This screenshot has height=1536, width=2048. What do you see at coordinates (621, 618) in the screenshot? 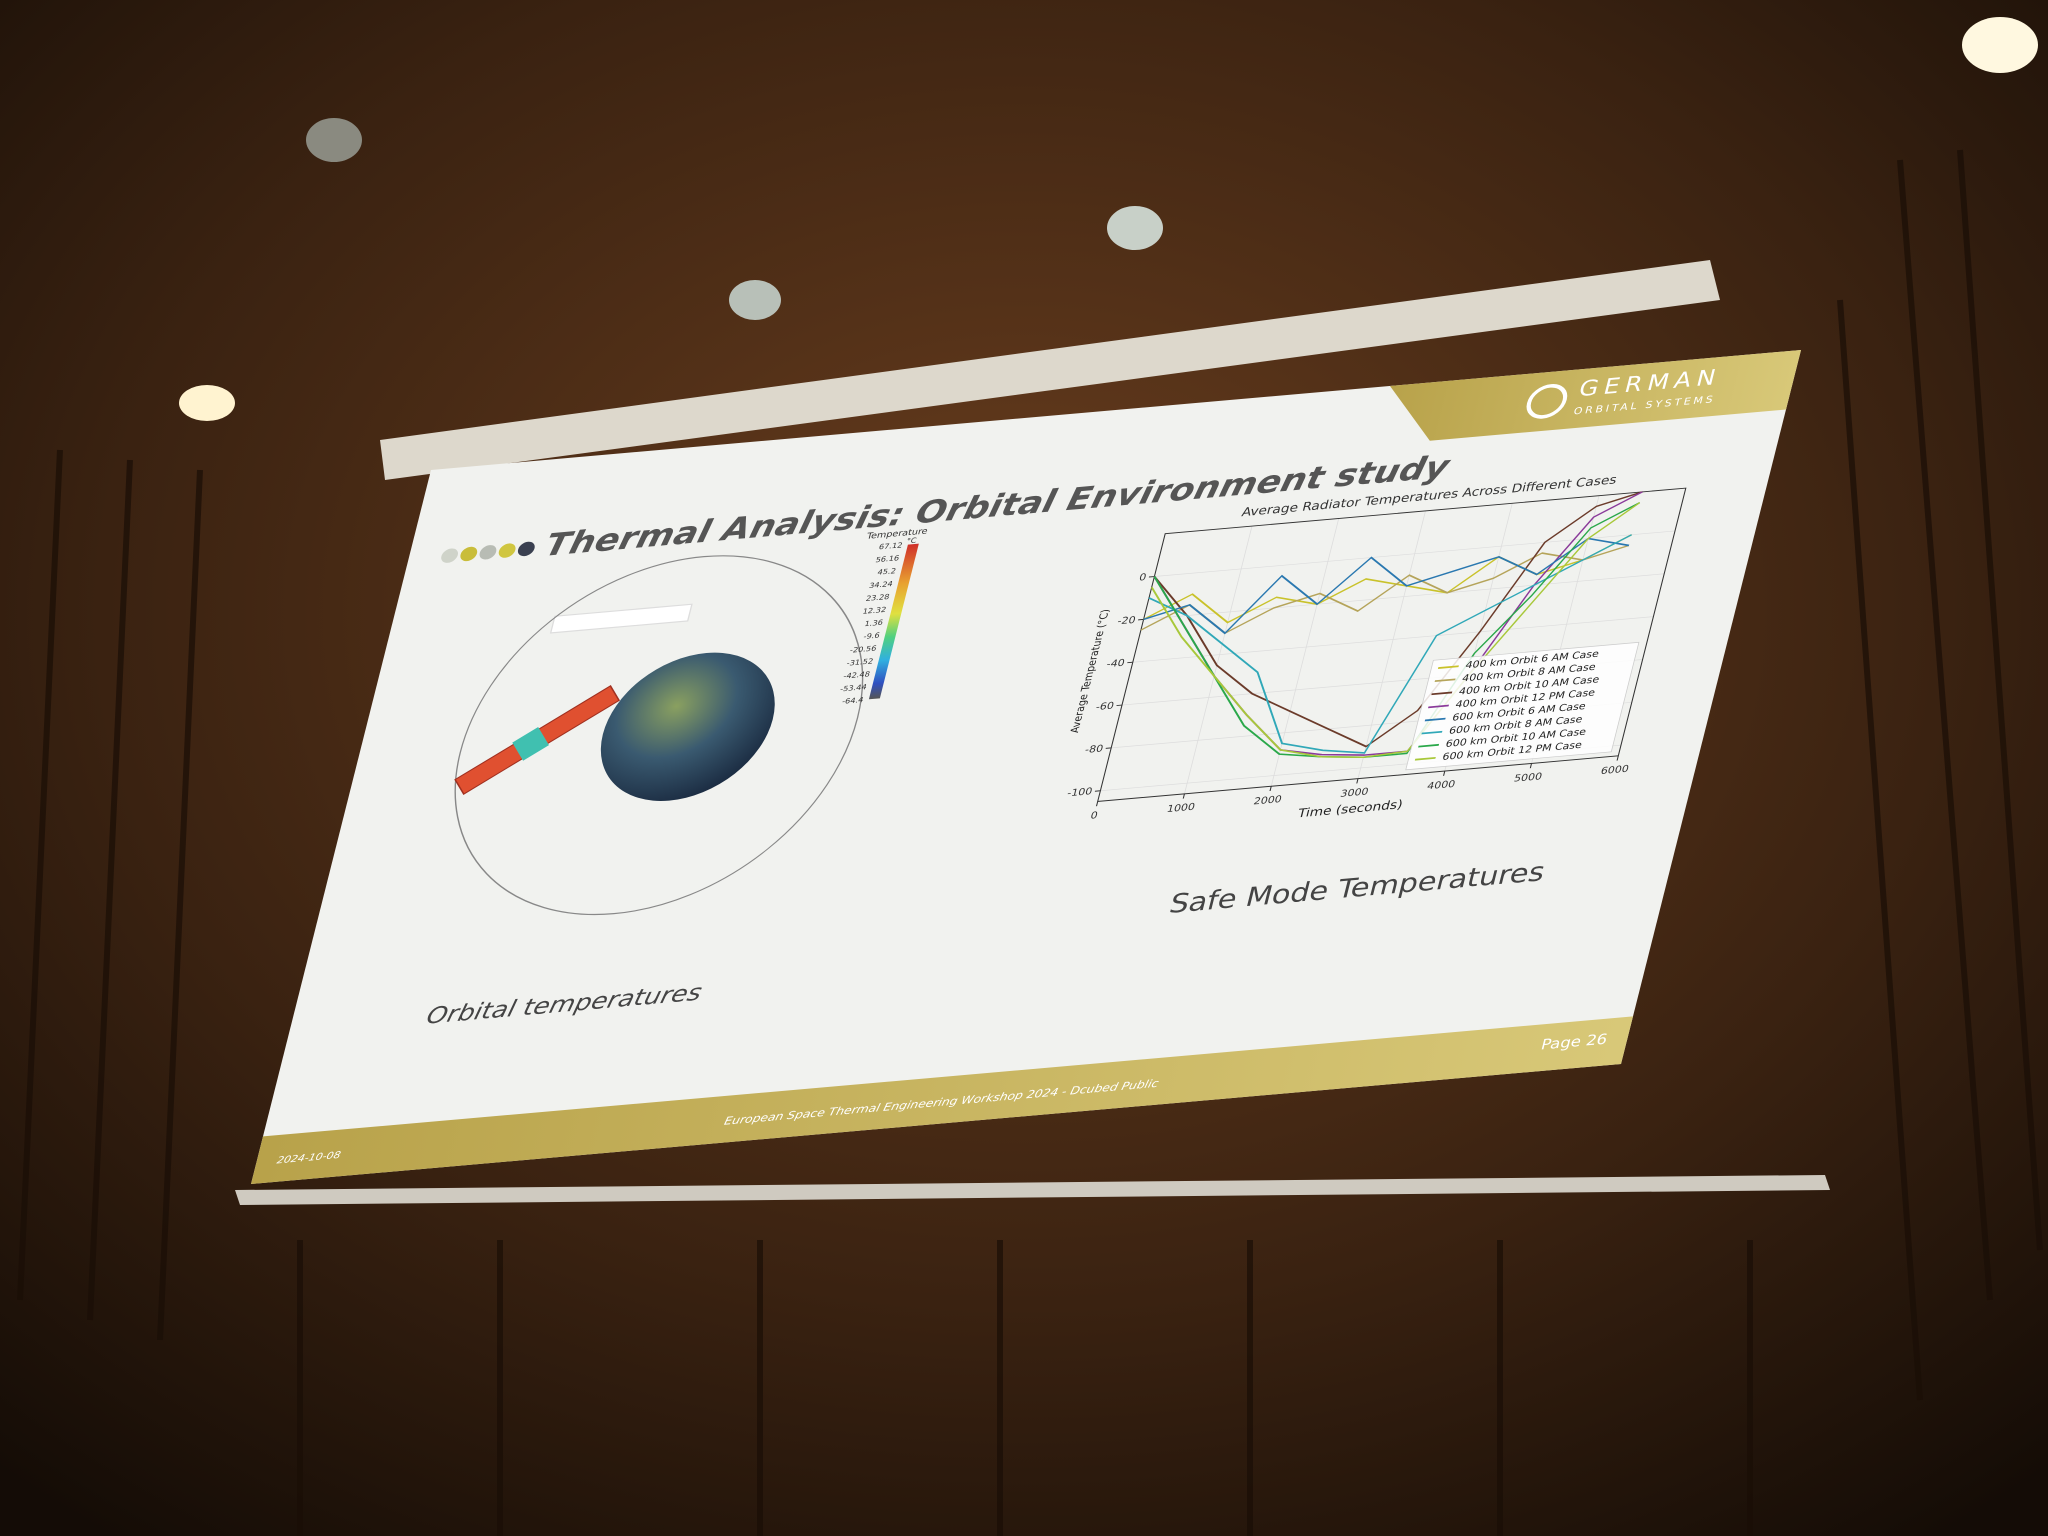
I see `toolbar` at bounding box center [621, 618].